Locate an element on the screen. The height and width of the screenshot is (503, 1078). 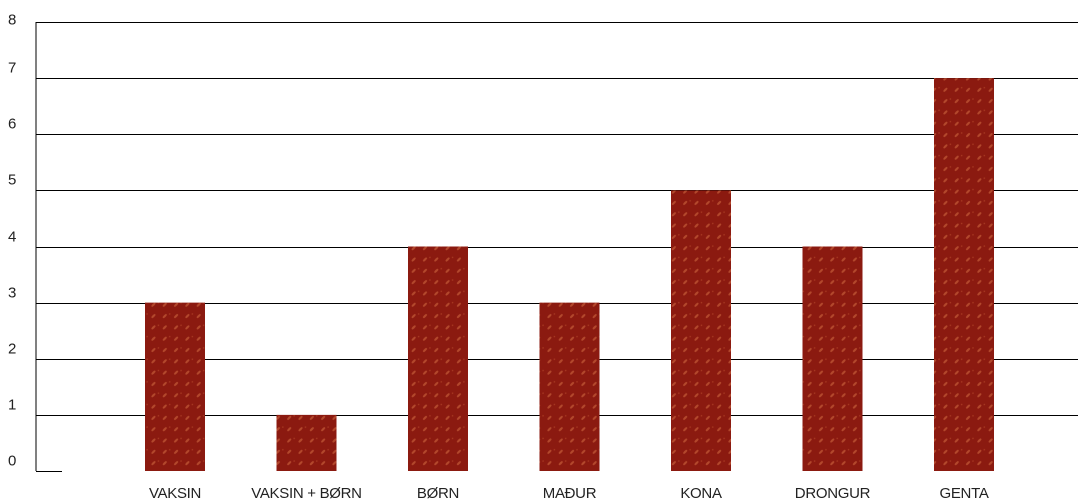
x-category-label: VAKSIN is located at coordinates (175, 493).